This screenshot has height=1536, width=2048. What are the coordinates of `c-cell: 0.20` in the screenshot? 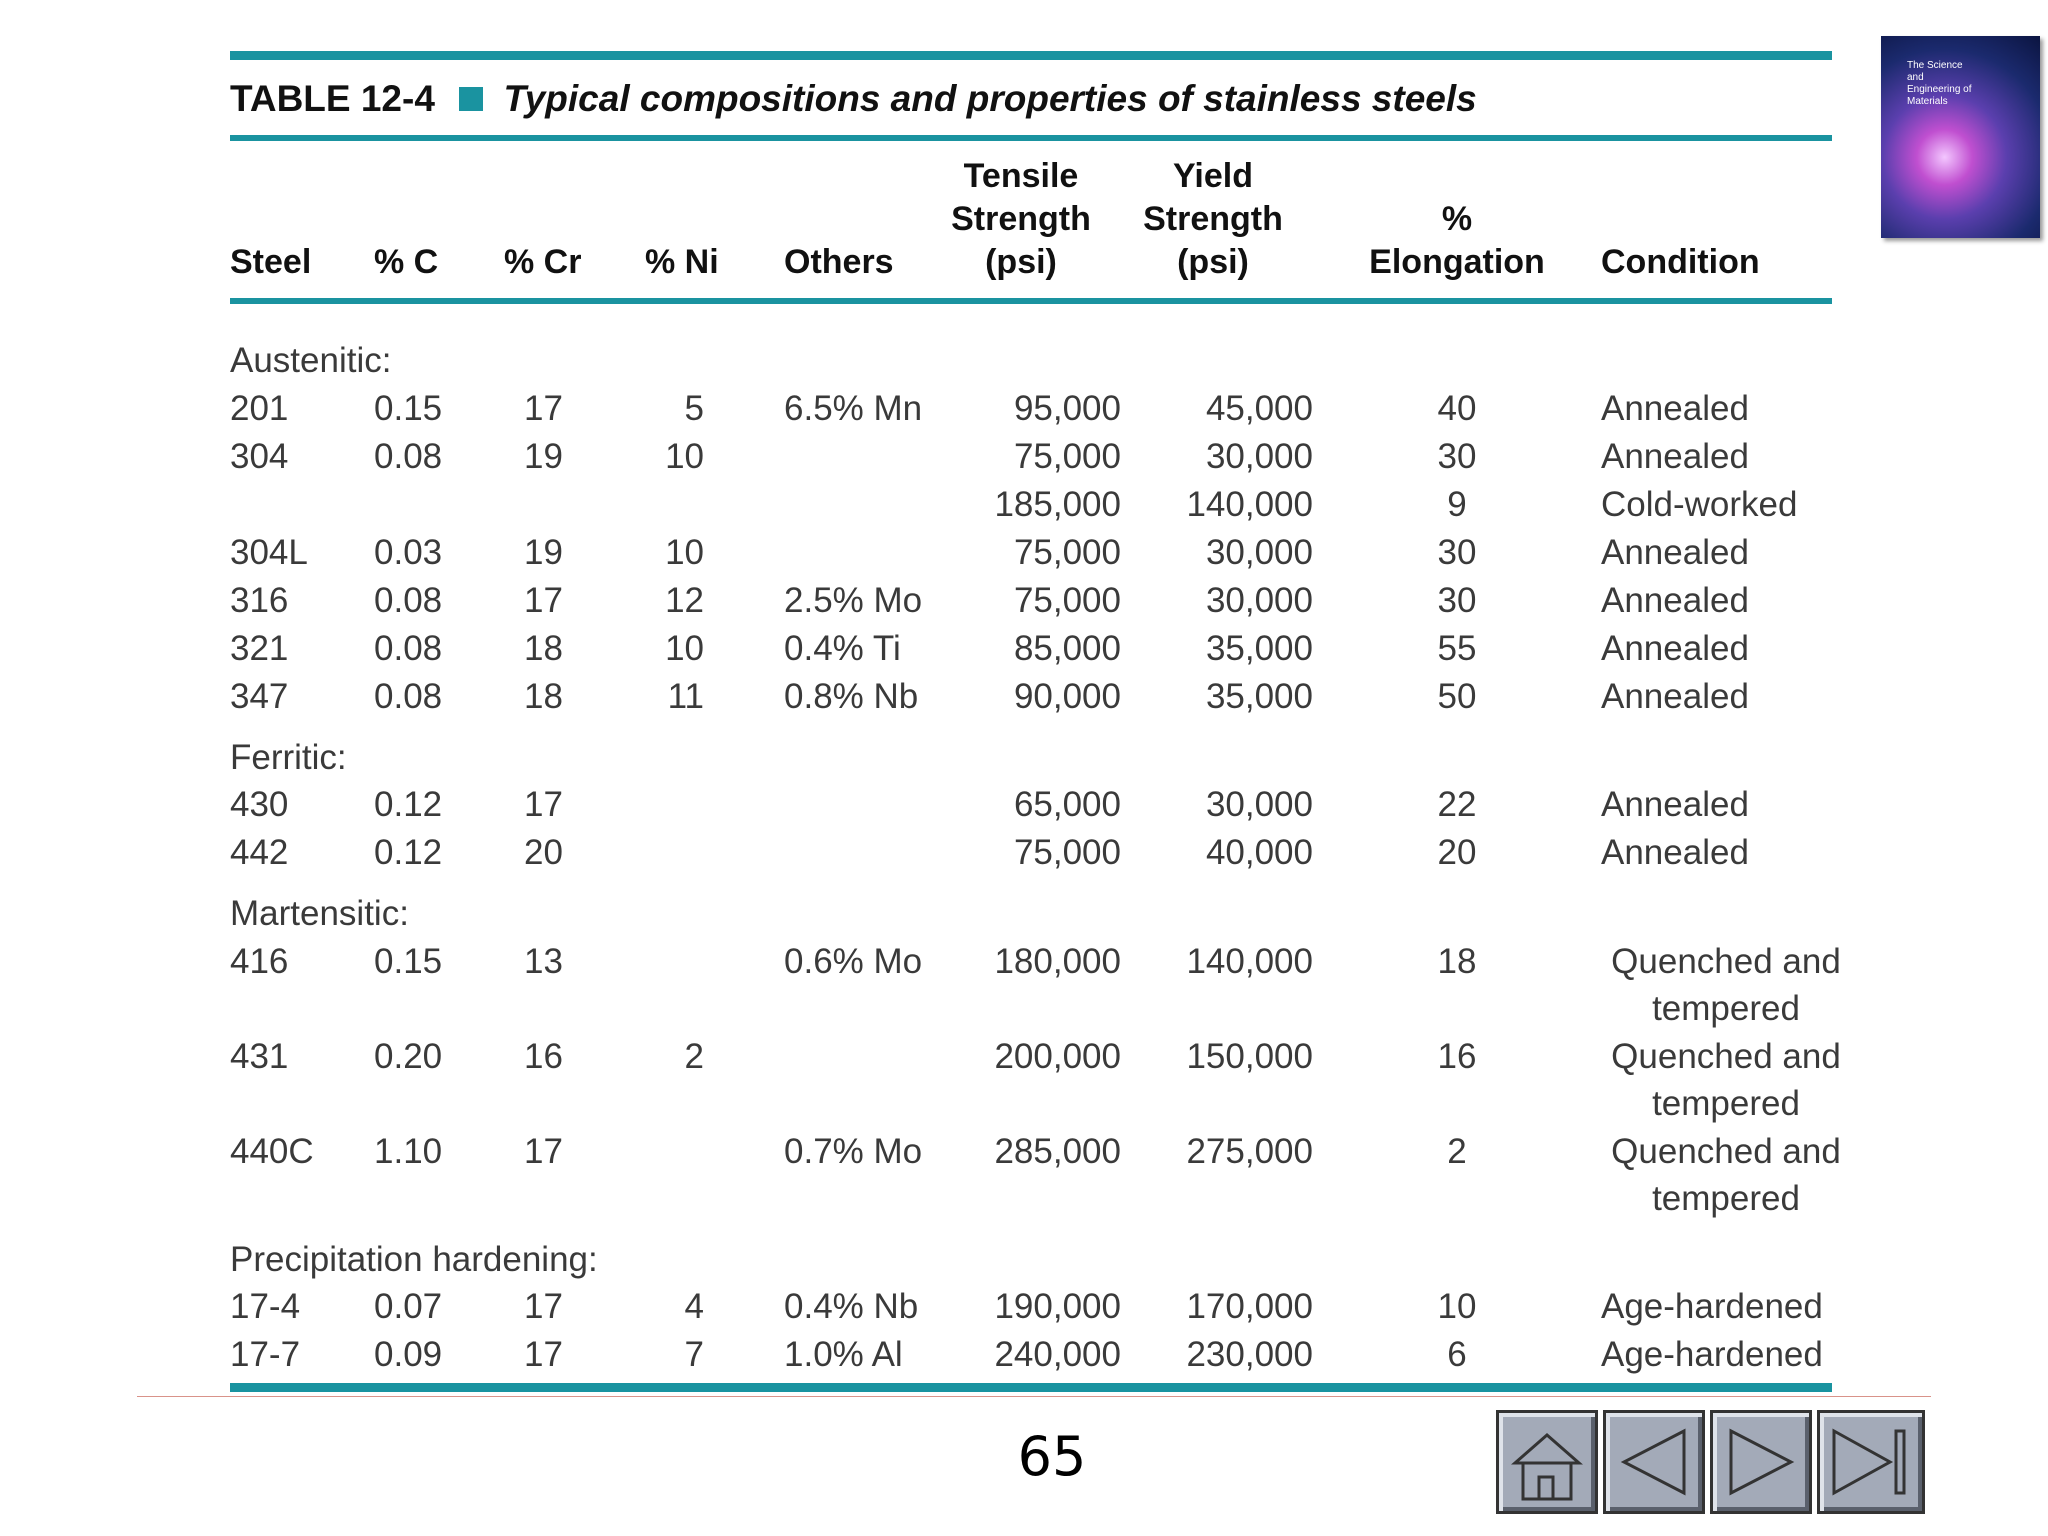 It's located at (408, 1056).